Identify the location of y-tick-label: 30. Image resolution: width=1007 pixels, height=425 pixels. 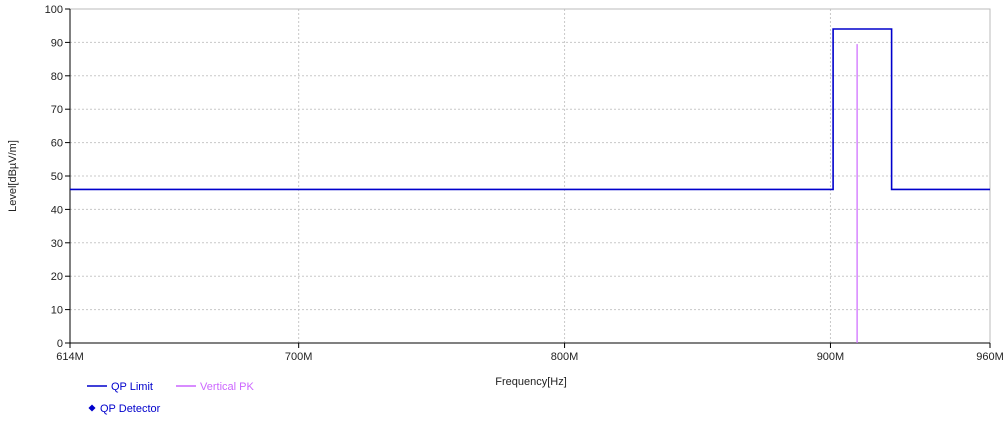
(57, 244).